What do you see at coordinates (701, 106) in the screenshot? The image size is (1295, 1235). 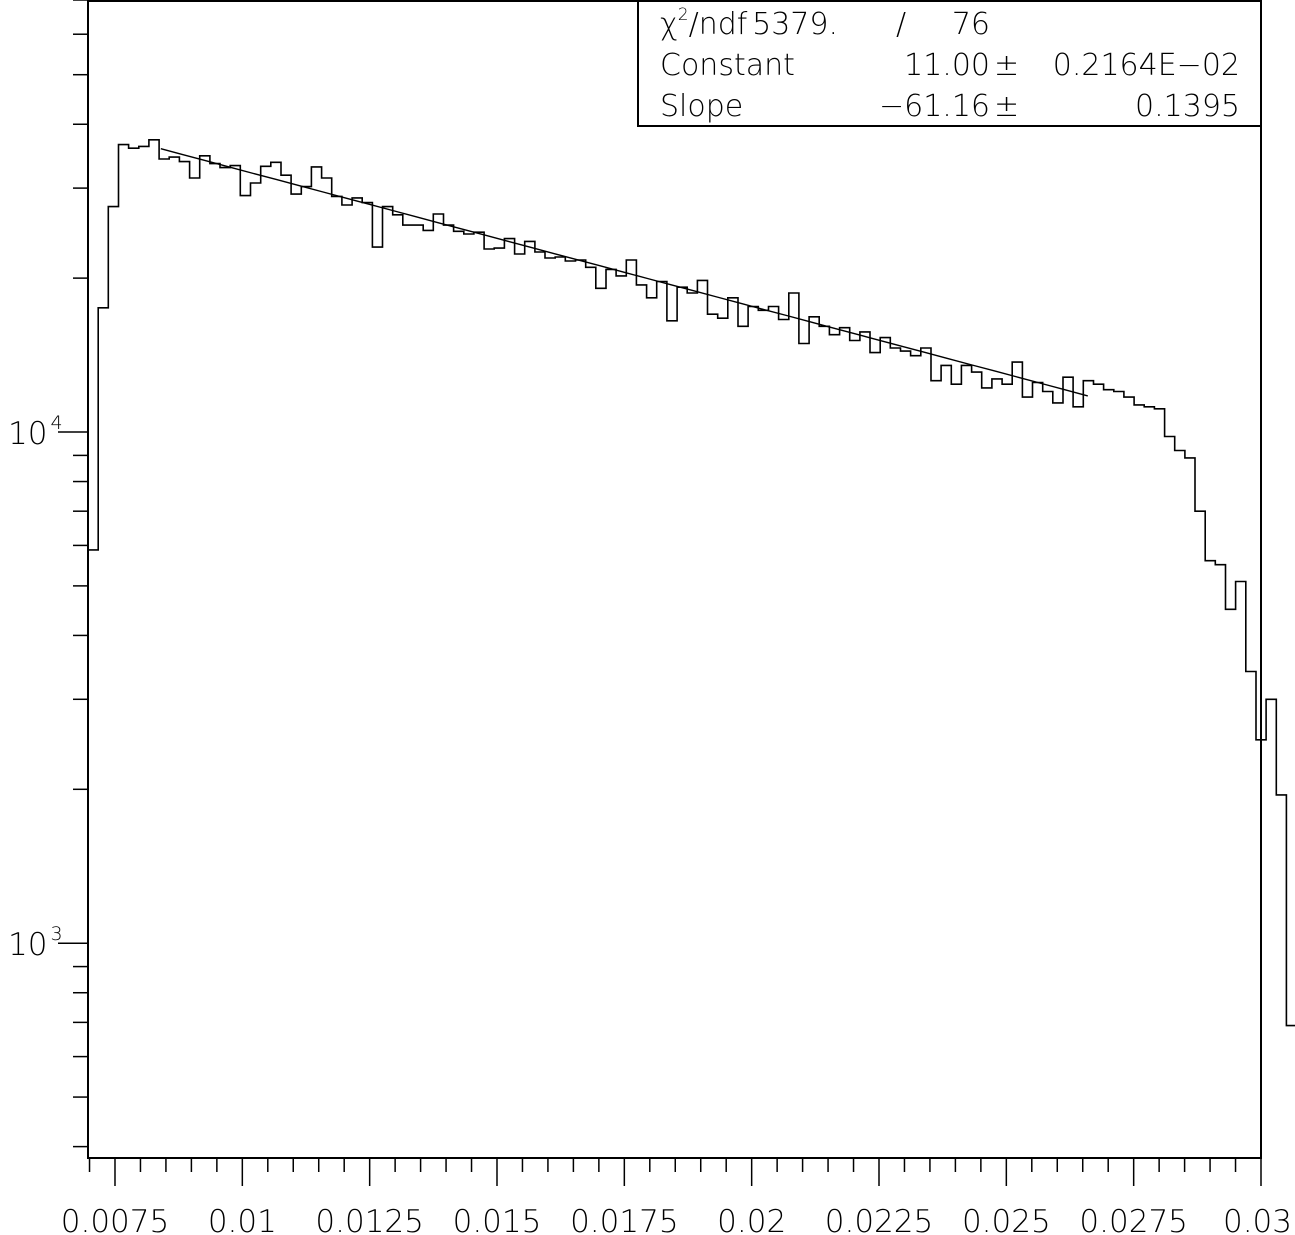 I see `param-slope-name: Slope` at bounding box center [701, 106].